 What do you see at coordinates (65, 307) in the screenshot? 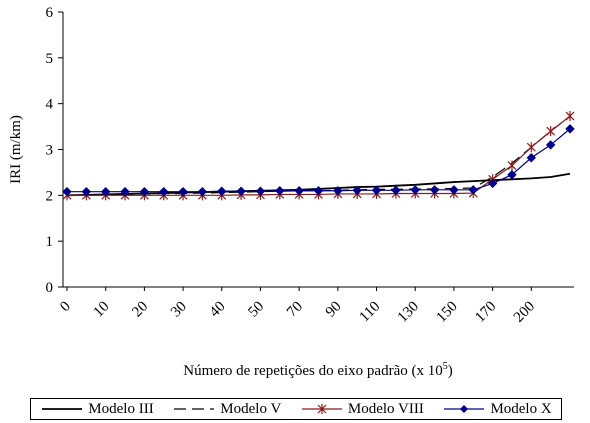
I see `x-tick-label: 0` at bounding box center [65, 307].